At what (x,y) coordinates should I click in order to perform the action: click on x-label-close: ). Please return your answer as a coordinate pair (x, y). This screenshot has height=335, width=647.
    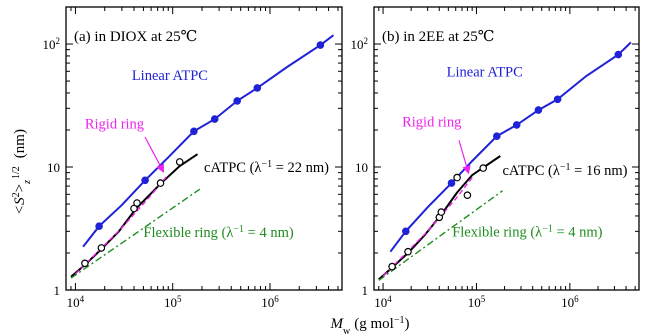
    Looking at the image, I should click on (406, 324).